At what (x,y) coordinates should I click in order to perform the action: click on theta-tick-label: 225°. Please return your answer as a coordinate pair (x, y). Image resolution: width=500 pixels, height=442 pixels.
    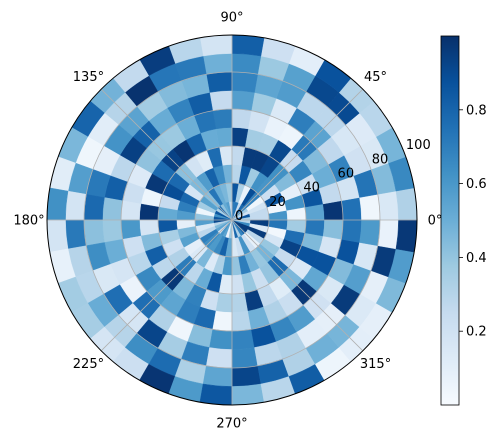
    Looking at the image, I should click on (88, 364).